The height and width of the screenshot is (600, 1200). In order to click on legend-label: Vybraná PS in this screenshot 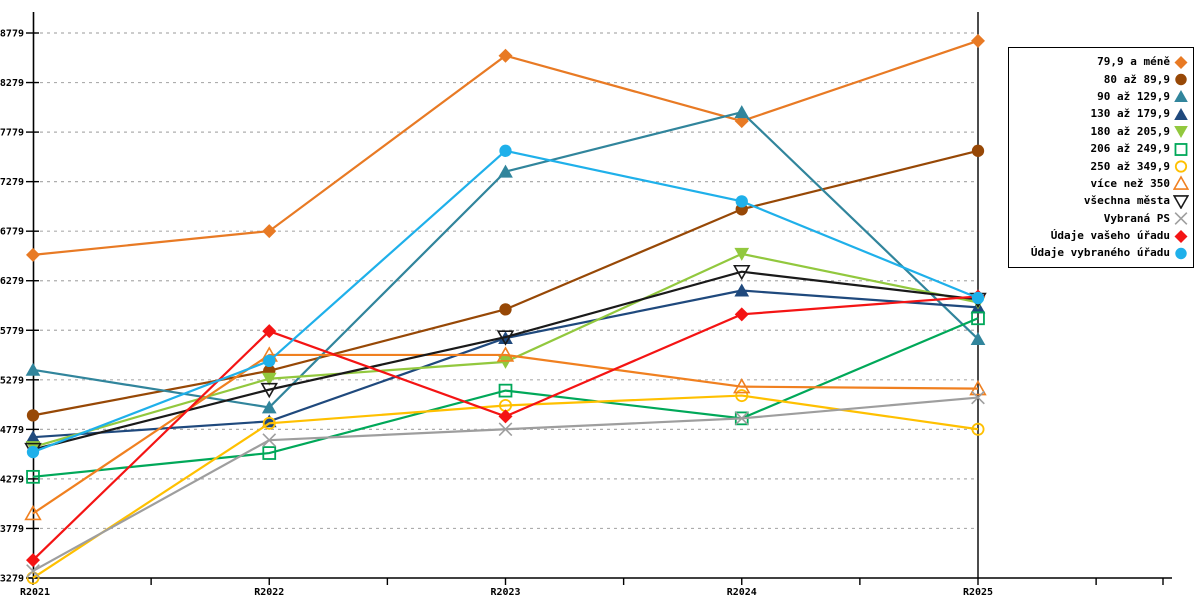, I will do `click(1136, 218)`.